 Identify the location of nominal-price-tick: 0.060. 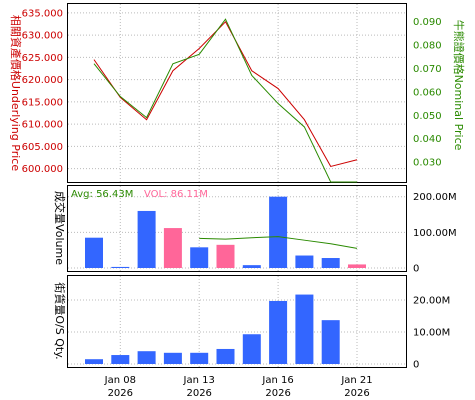
(427, 92).